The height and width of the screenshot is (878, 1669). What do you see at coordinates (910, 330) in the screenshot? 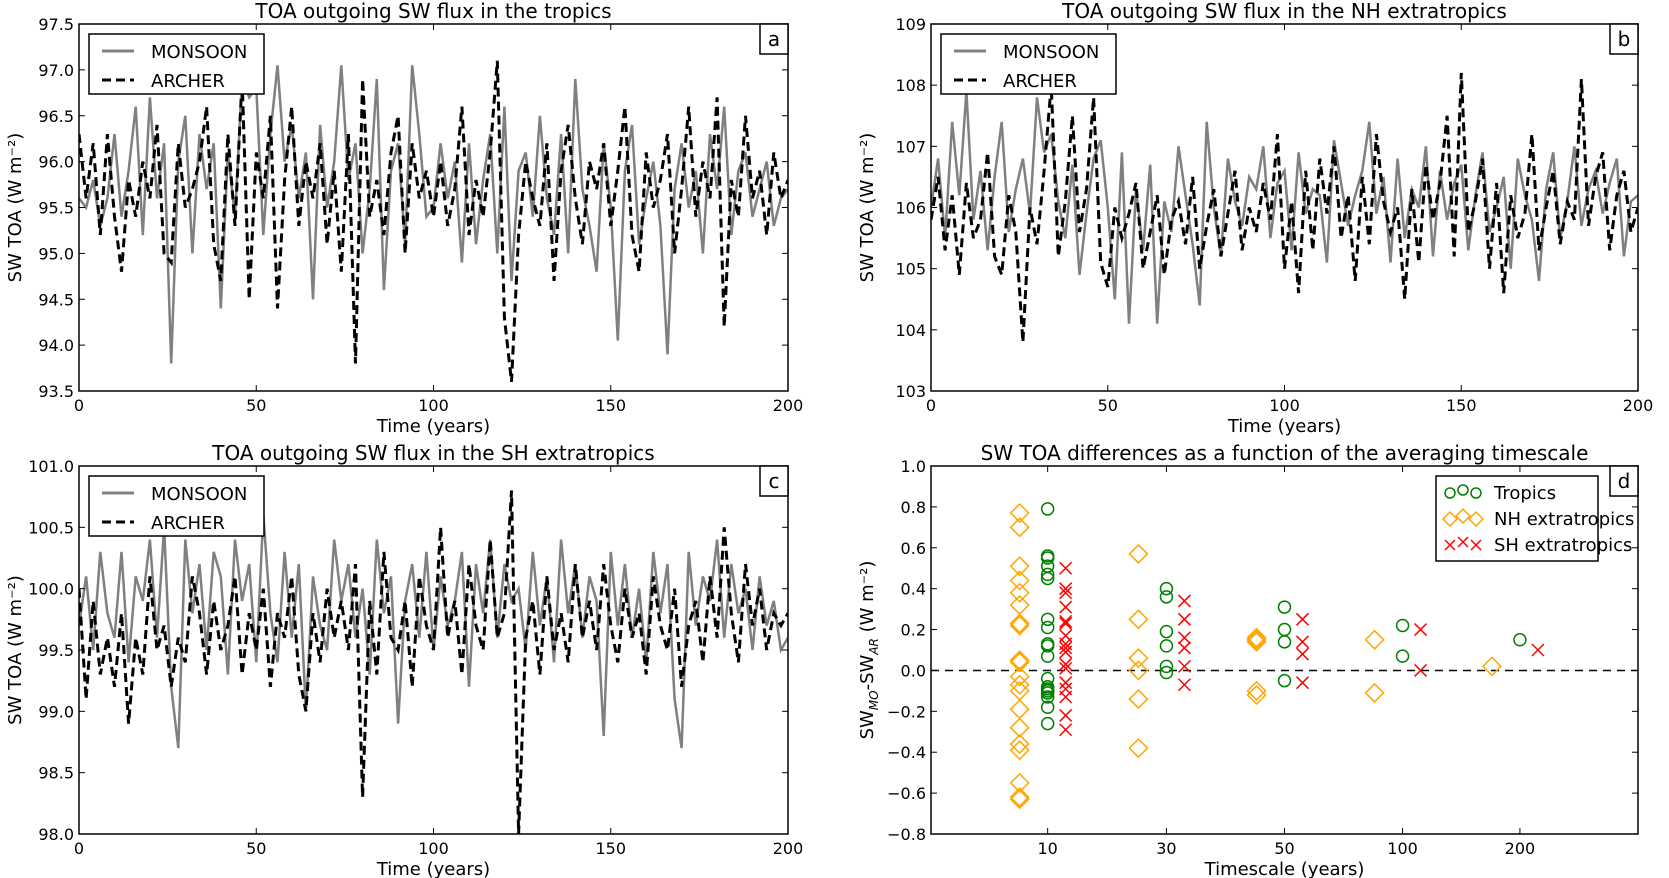
I see `y-tick-label: 104` at bounding box center [910, 330].